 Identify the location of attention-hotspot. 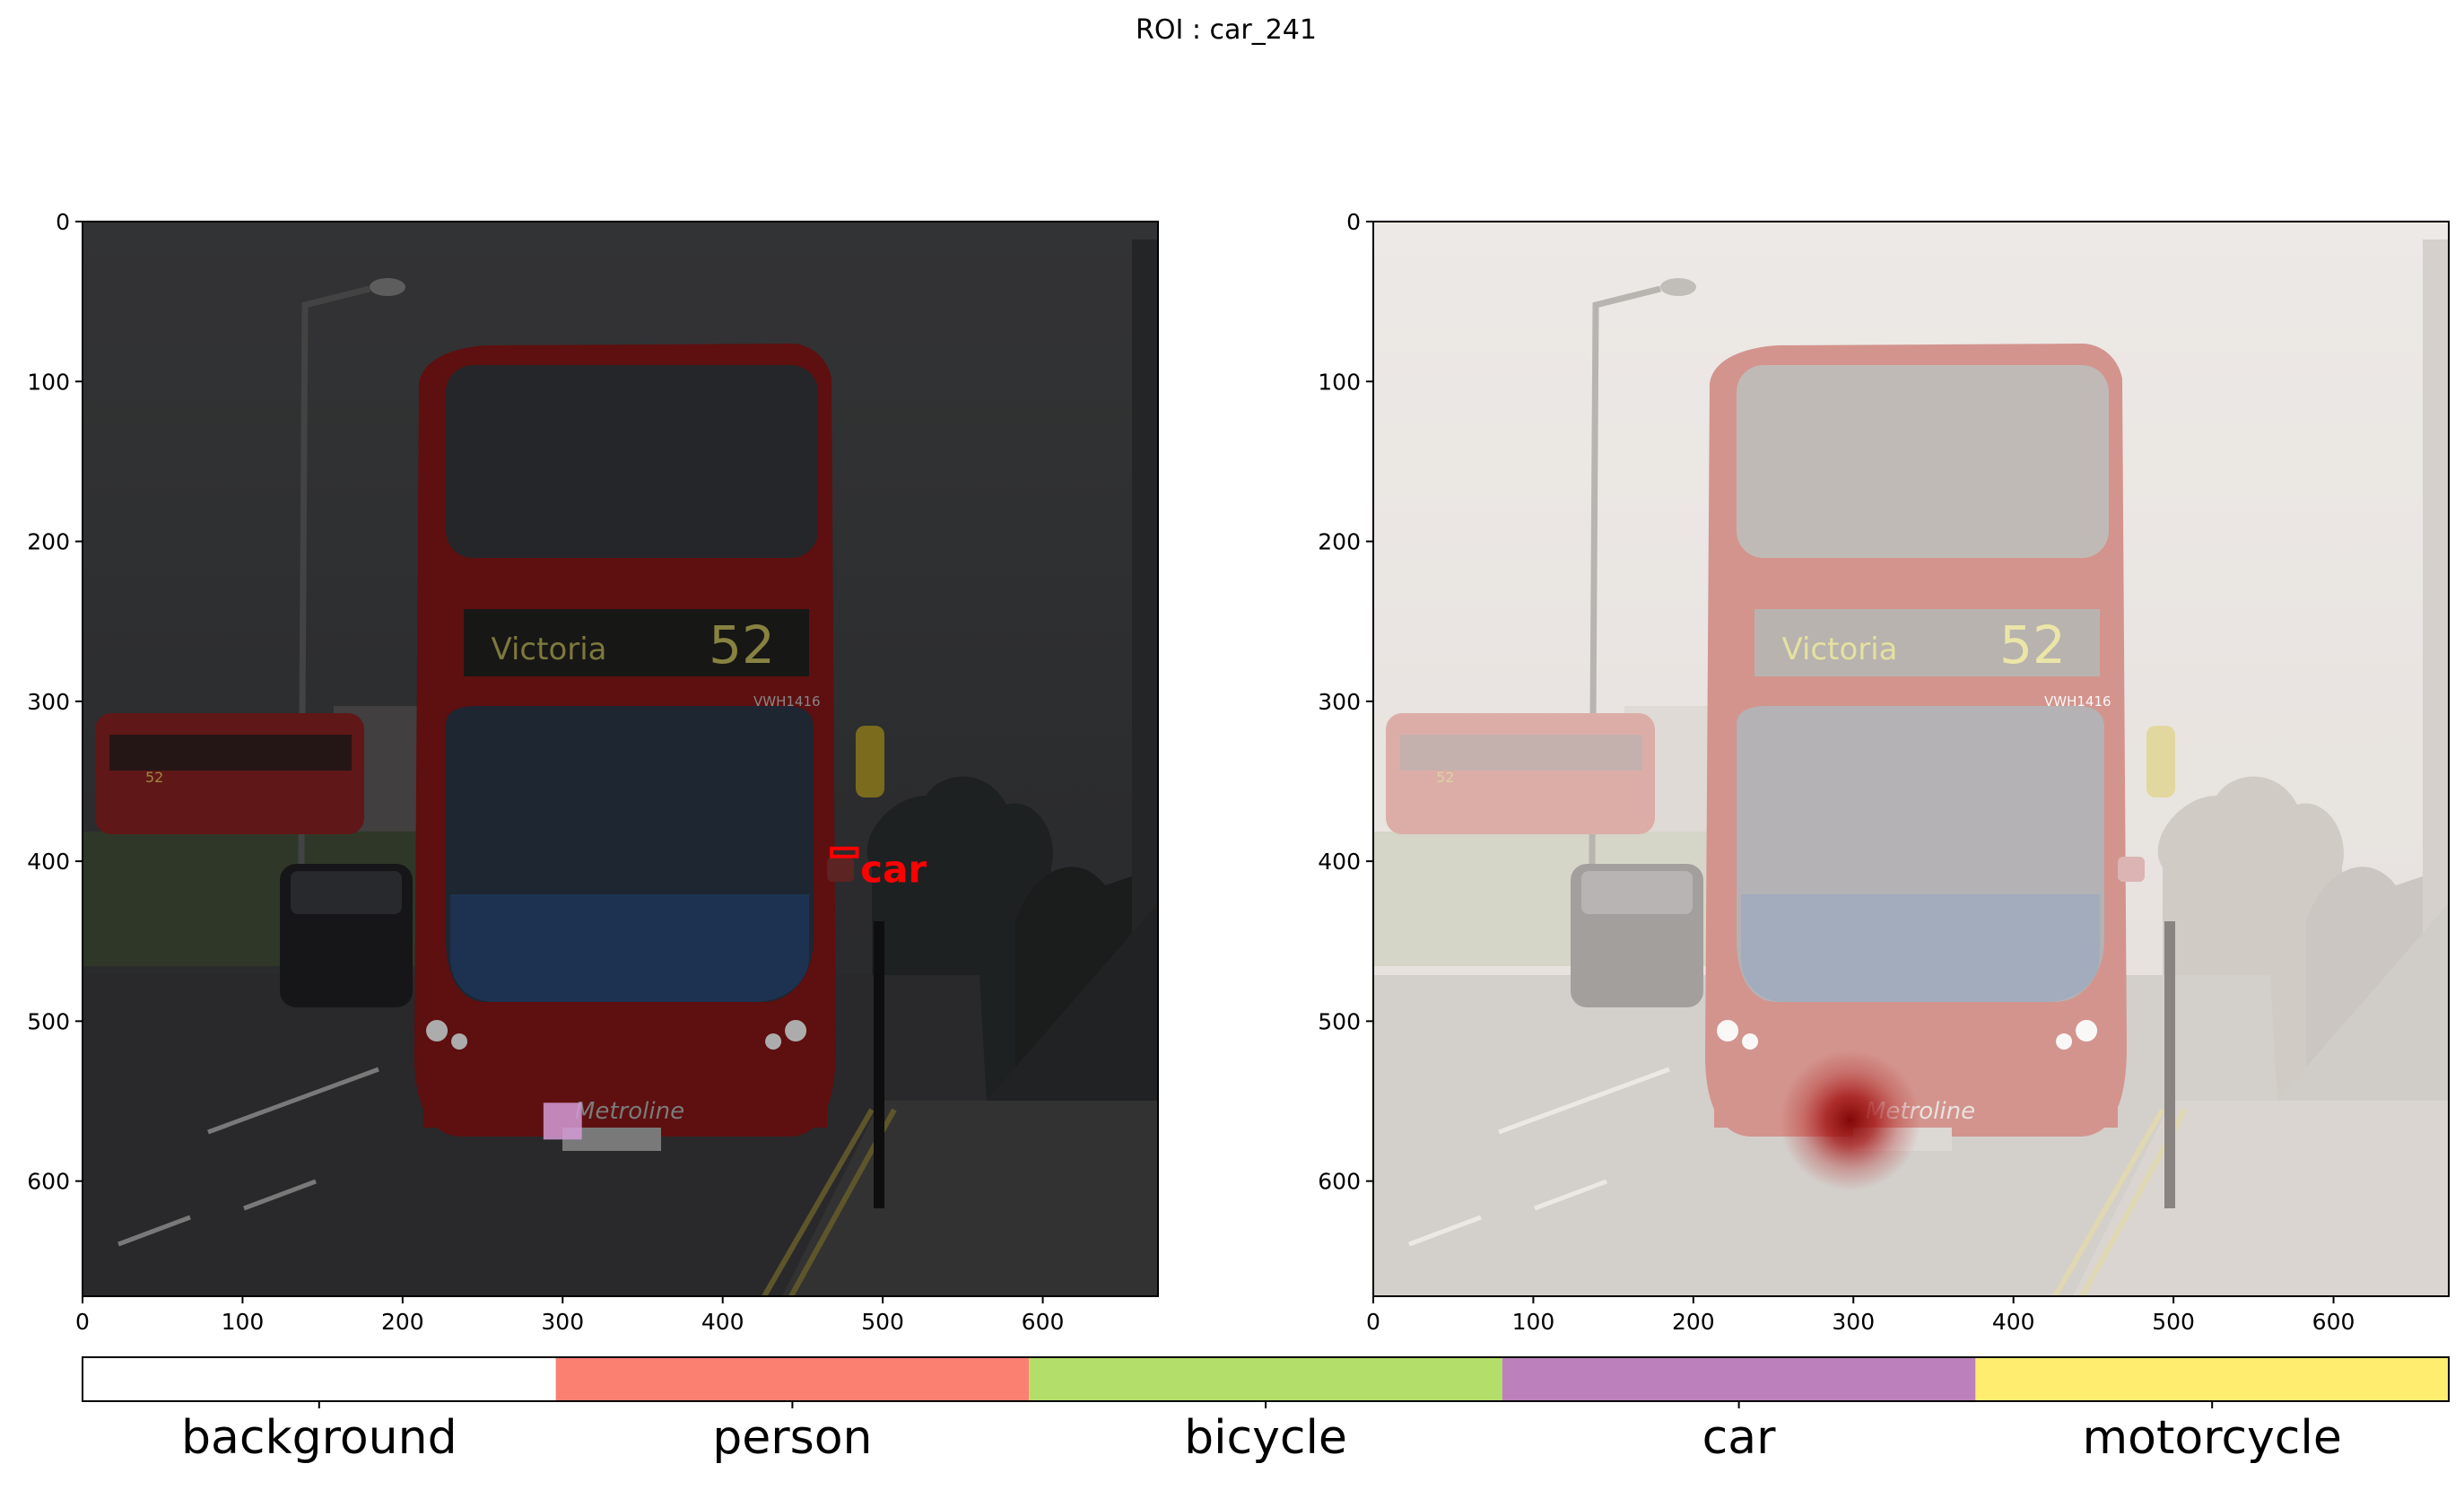
(1850, 1121).